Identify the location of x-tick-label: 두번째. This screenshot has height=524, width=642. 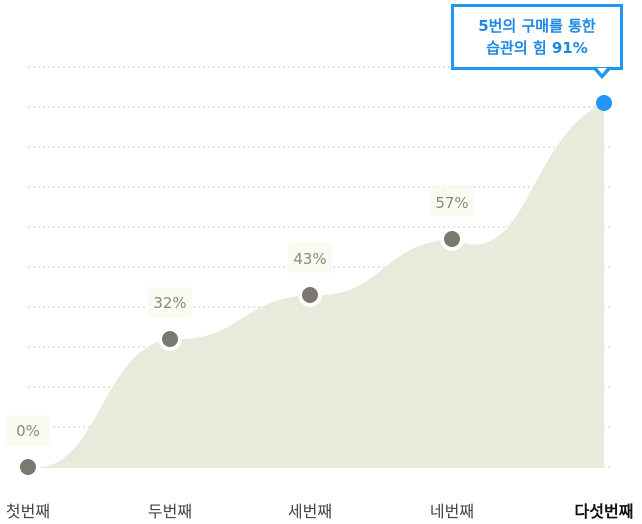
(170, 511).